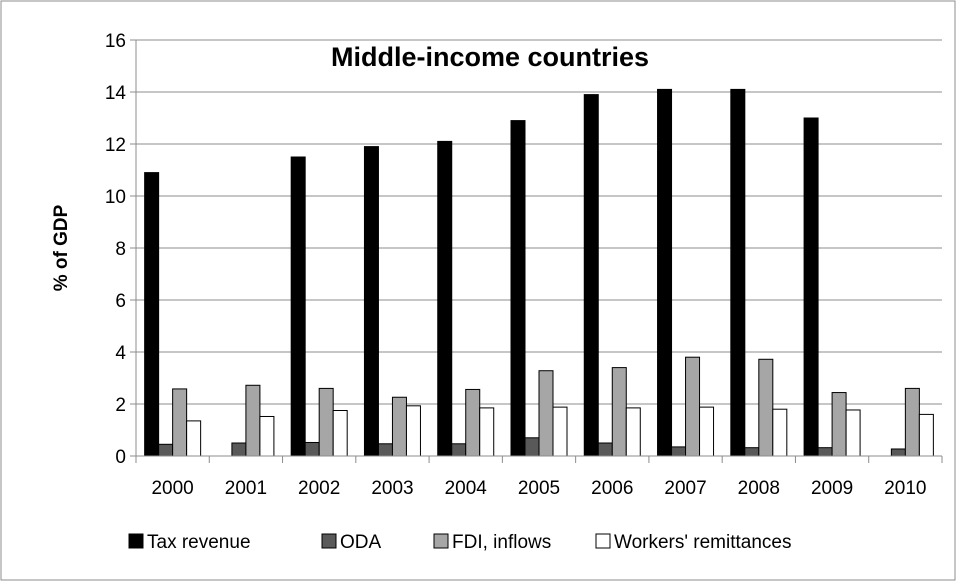  Describe the element at coordinates (912, 422) in the screenshot. I see `bar-fdi-inflows-2010` at that location.